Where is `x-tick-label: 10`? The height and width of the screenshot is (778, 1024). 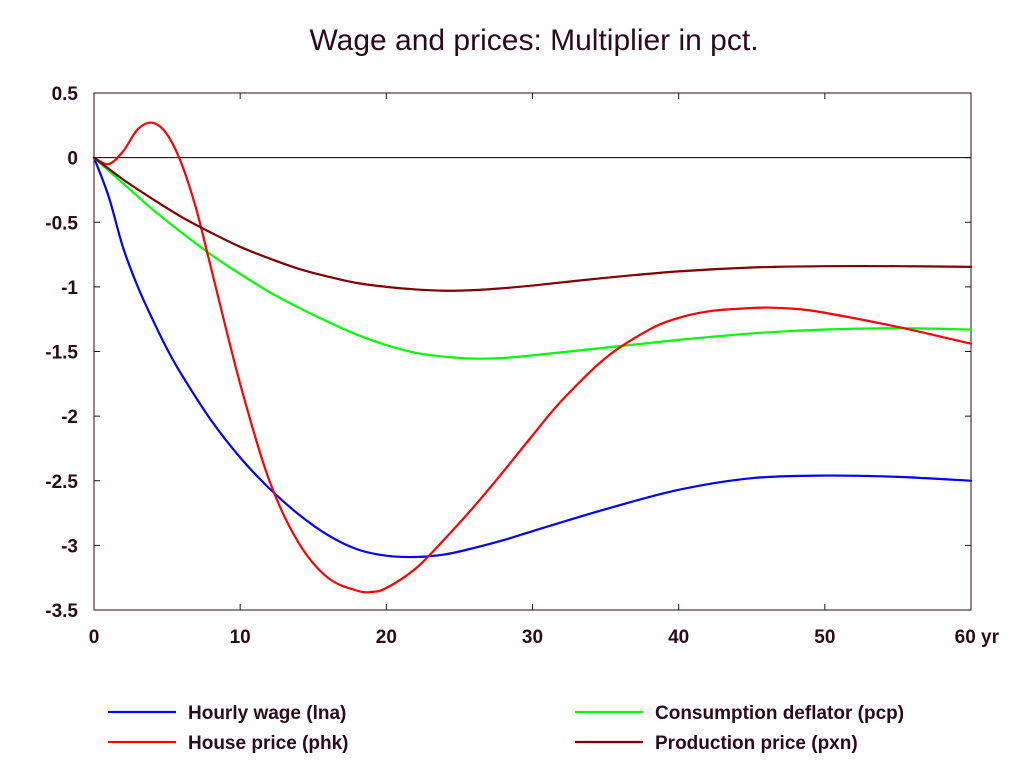
x-tick-label: 10 is located at coordinates (240, 637).